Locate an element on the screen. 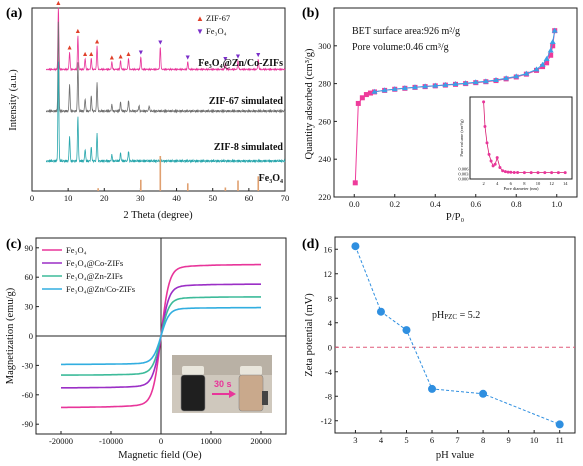  tick-label--20000: -20000 is located at coordinates (61, 441).